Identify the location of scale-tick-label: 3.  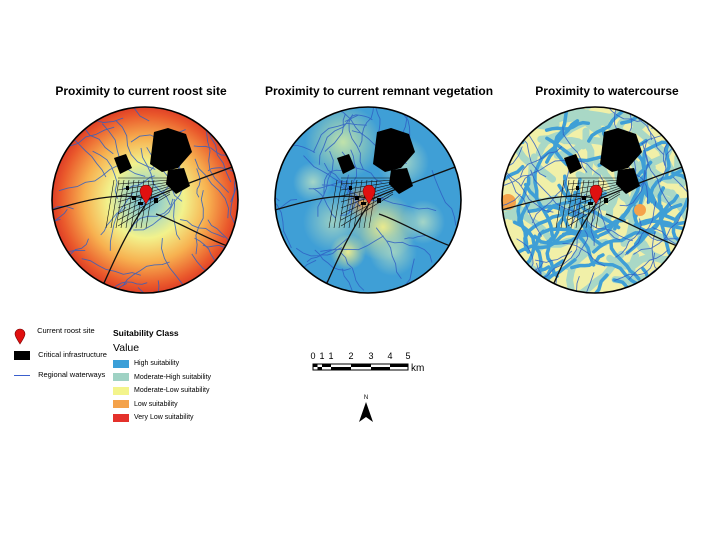
(370, 356).